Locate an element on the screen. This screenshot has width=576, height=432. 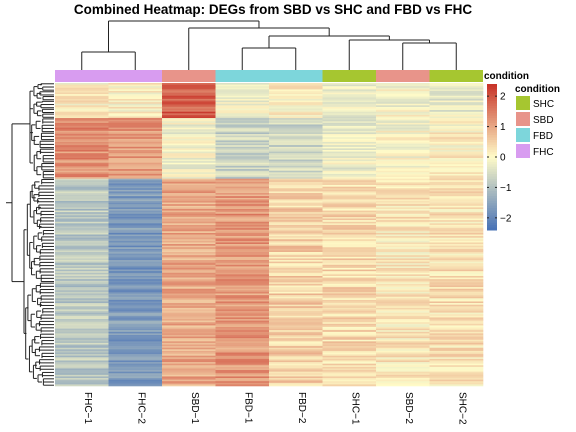
column-labels: FHC−1 FHC−2 SBD−1 FBD−1 FBD−2 SHC−1 SBD−2 SHC−2 is located at coordinates (275, 408).